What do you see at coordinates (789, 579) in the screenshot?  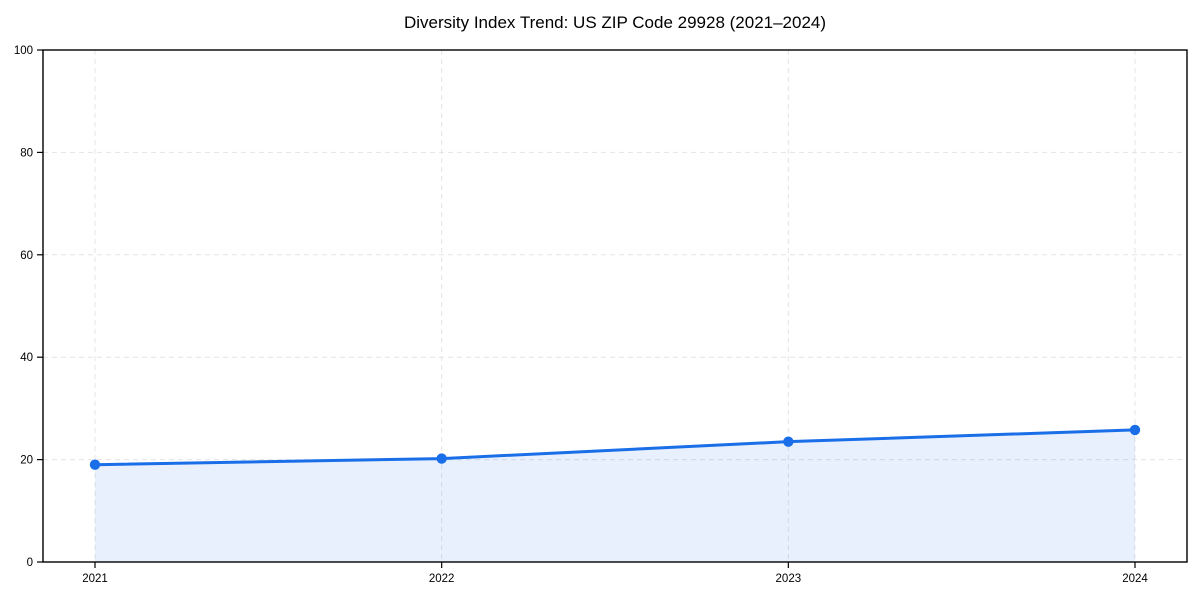 I see `x-tick-label: 2023` at bounding box center [789, 579].